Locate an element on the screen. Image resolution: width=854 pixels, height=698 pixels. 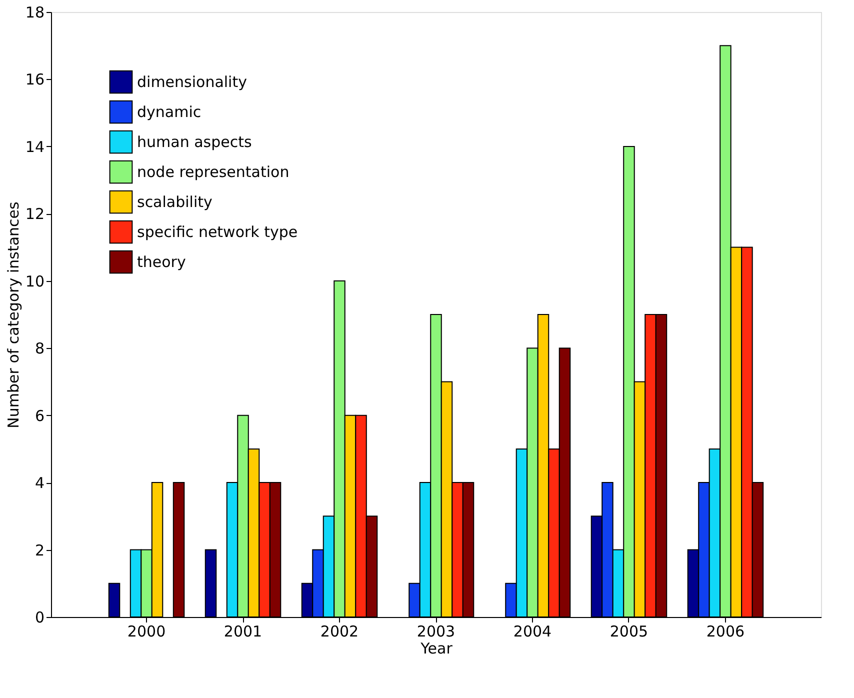
legend-label: scalability is located at coordinates (175, 202).